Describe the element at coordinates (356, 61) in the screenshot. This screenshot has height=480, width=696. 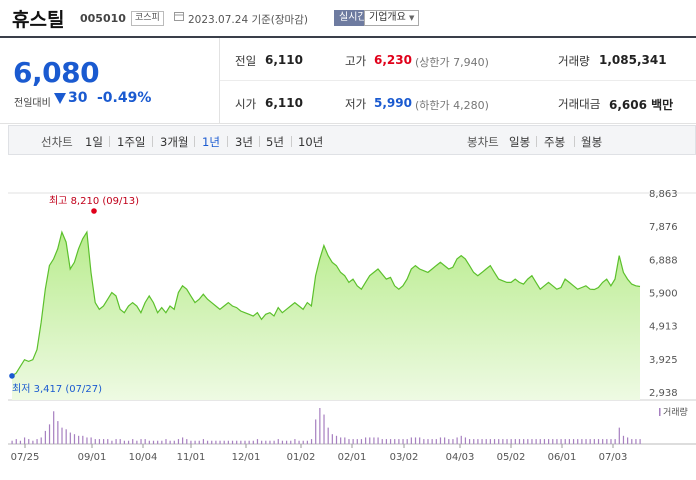
I see `high-label: 고가` at that location.